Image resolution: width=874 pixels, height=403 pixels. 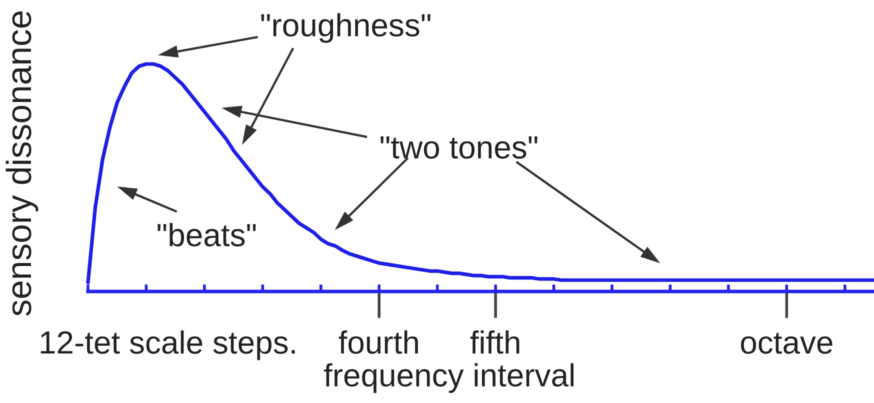 I want to click on x-axis-title: frequency interval, so click(x=449, y=378).